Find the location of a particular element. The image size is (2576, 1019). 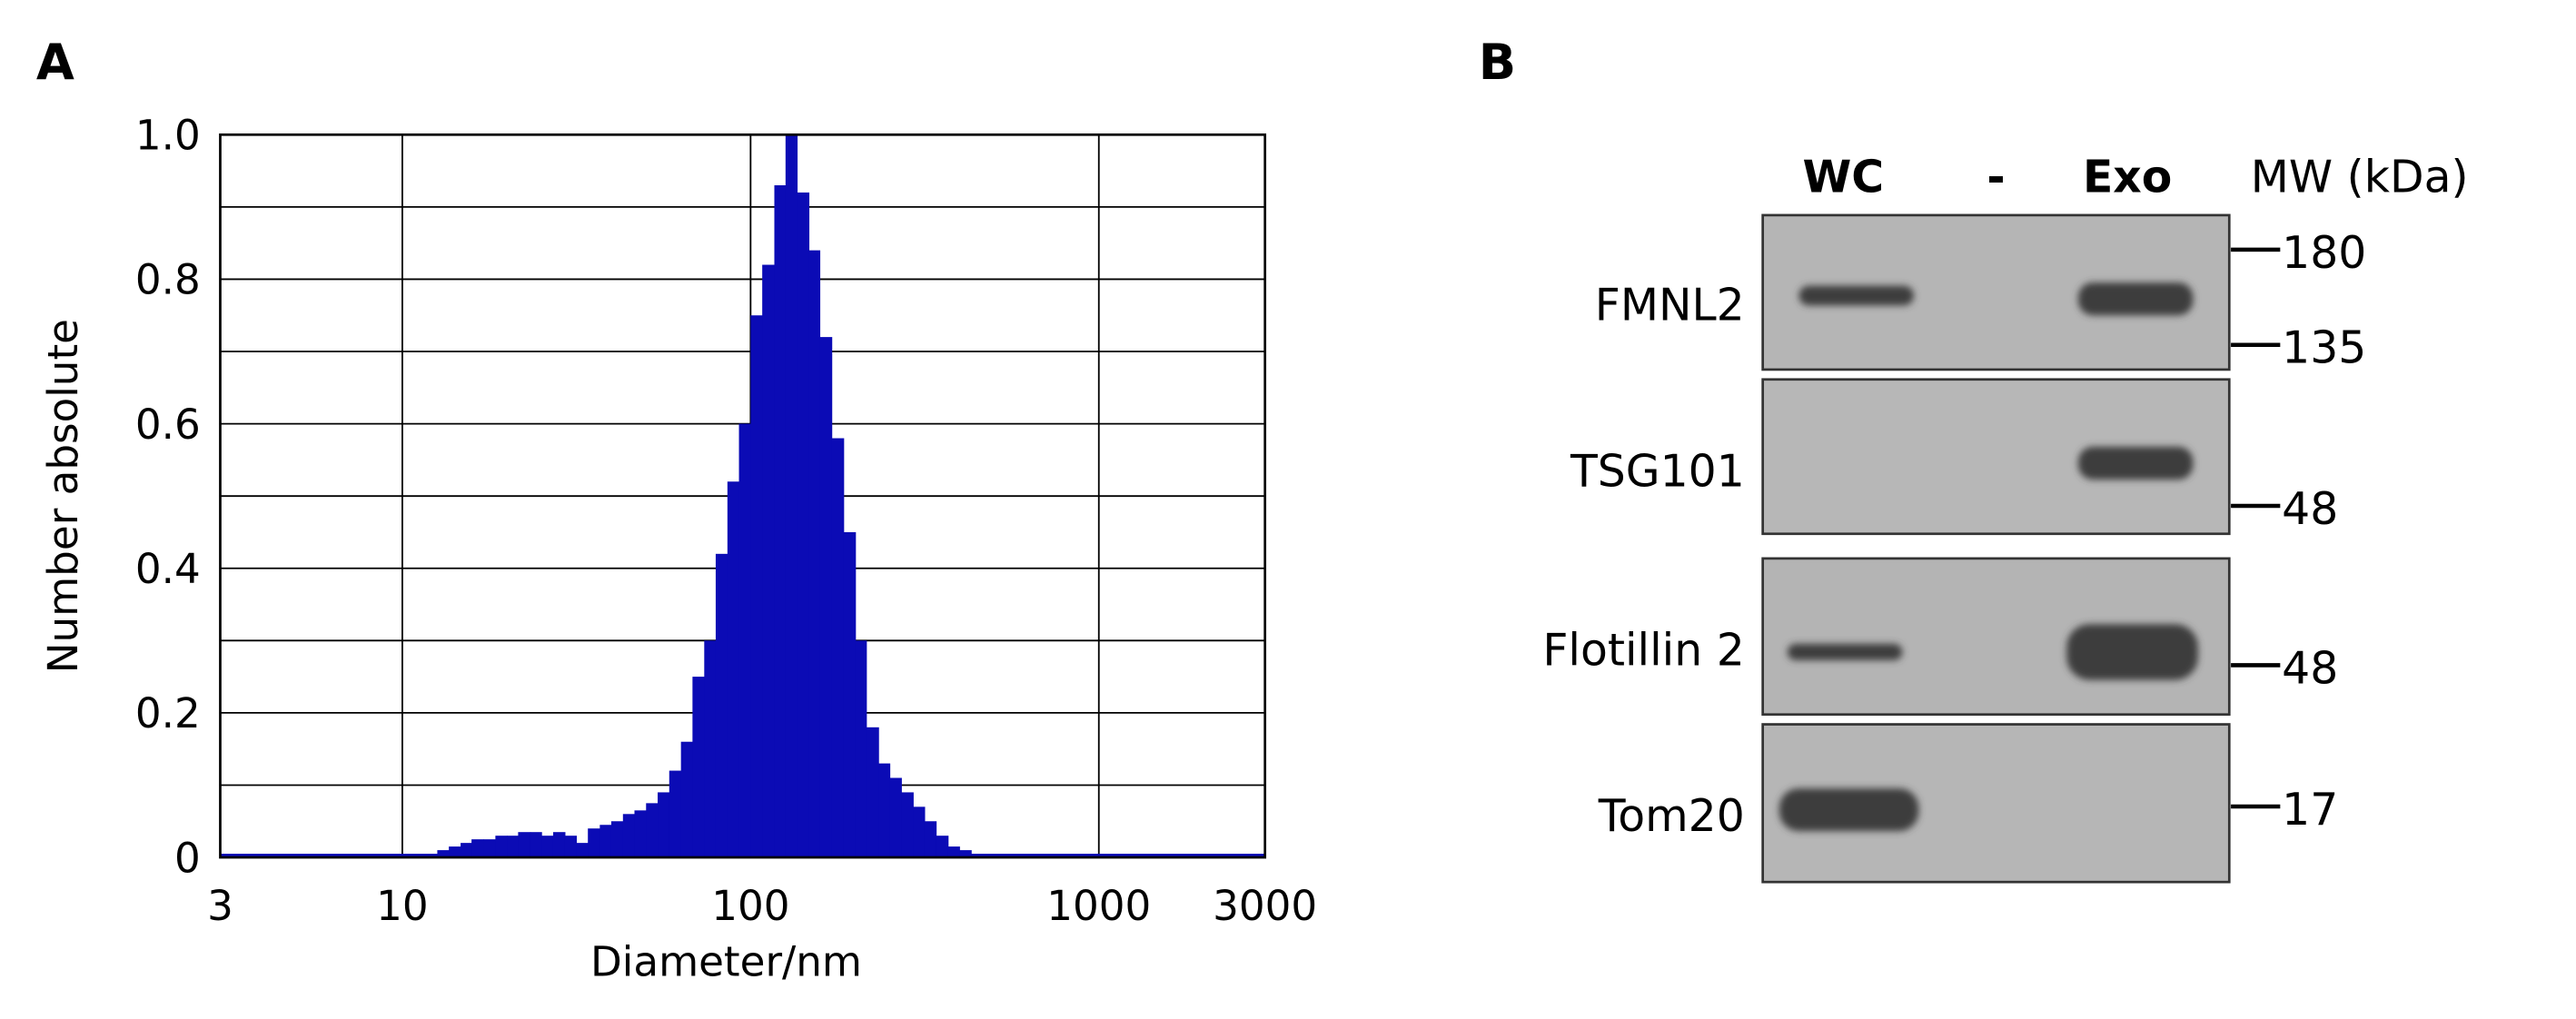

x-axis-label: Diameter/nm is located at coordinates (726, 961).